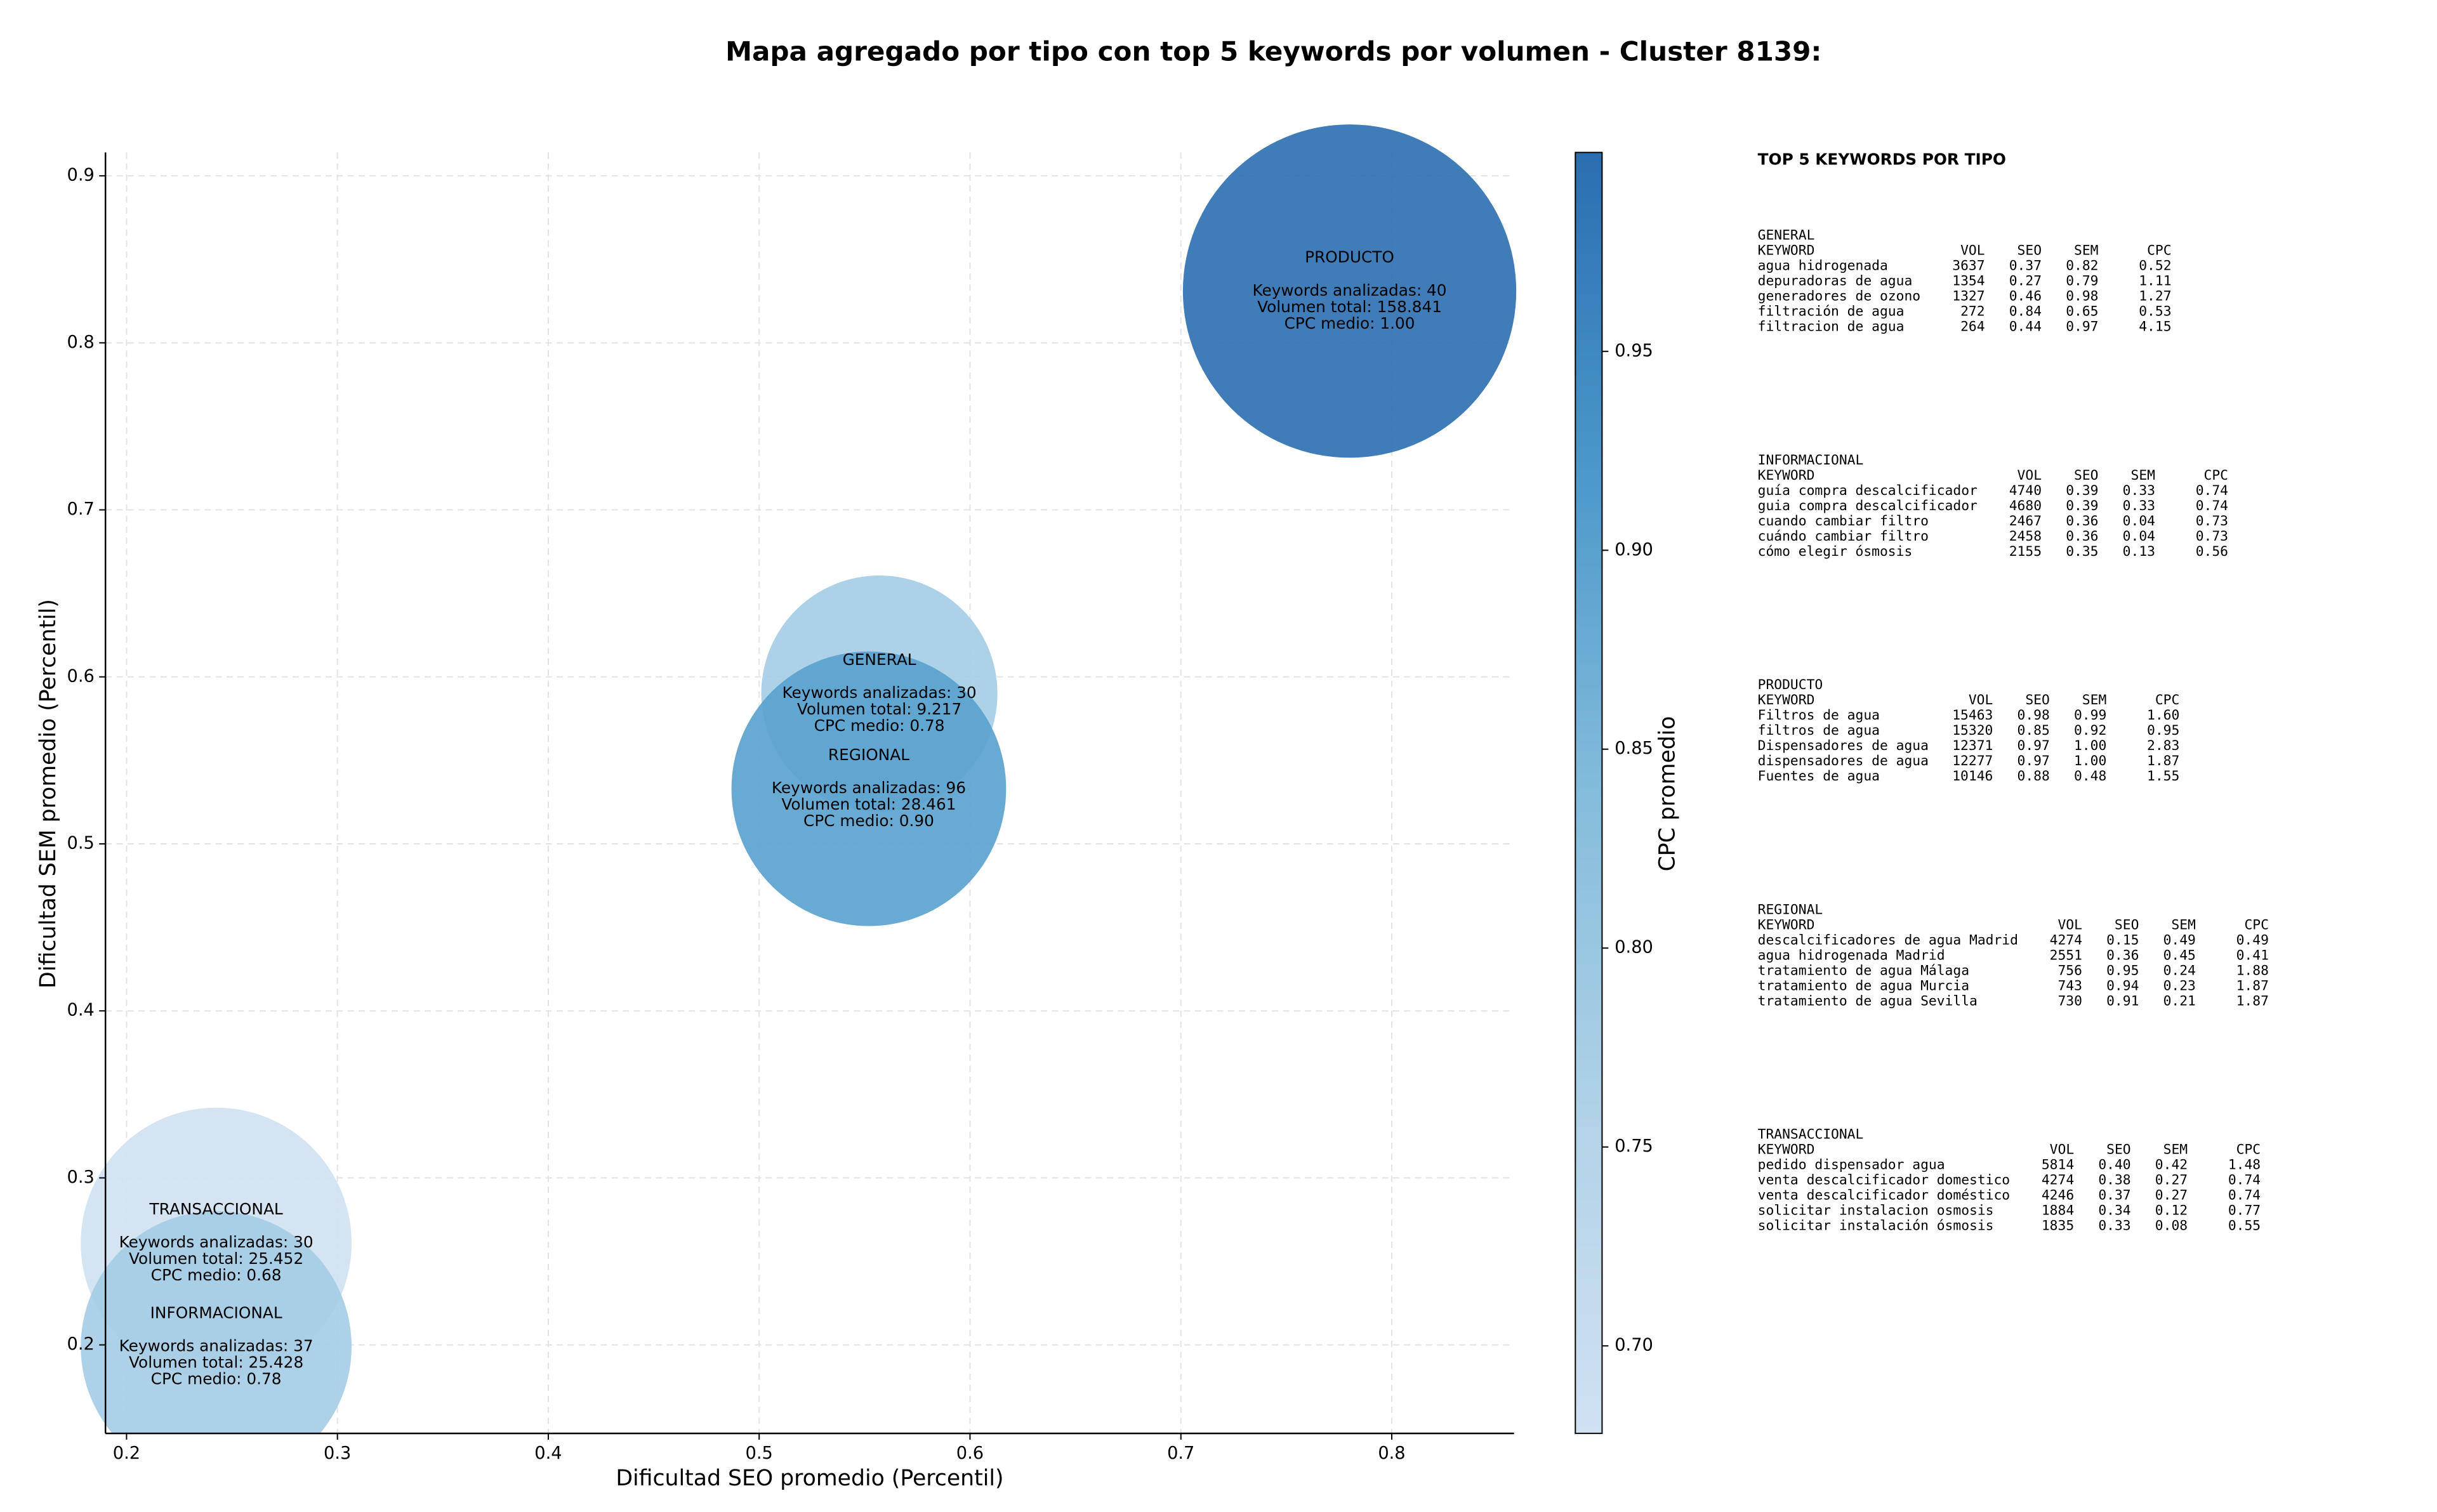  Describe the element at coordinates (2244, 1165) in the screenshot. I see `table-cell: 1.48` at that location.